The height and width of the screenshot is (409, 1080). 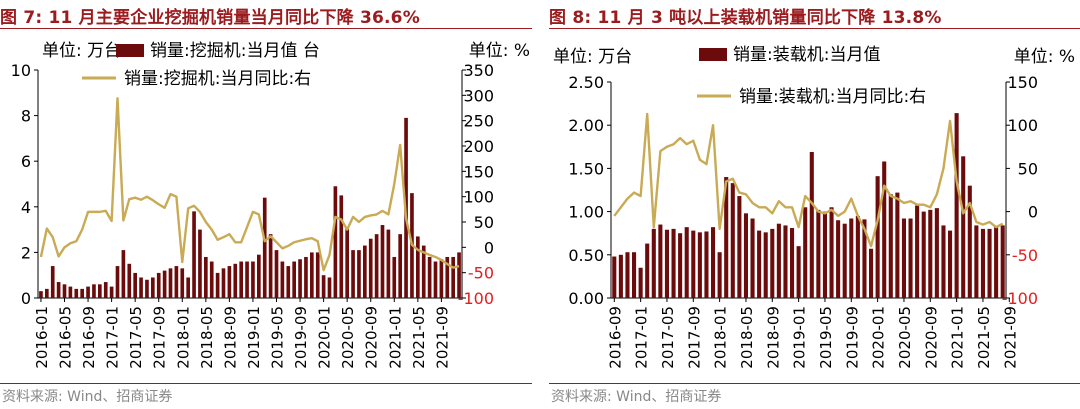 What do you see at coordinates (478, 171) in the screenshot?
I see `right-axis-tick-label: 150` at bounding box center [478, 171].